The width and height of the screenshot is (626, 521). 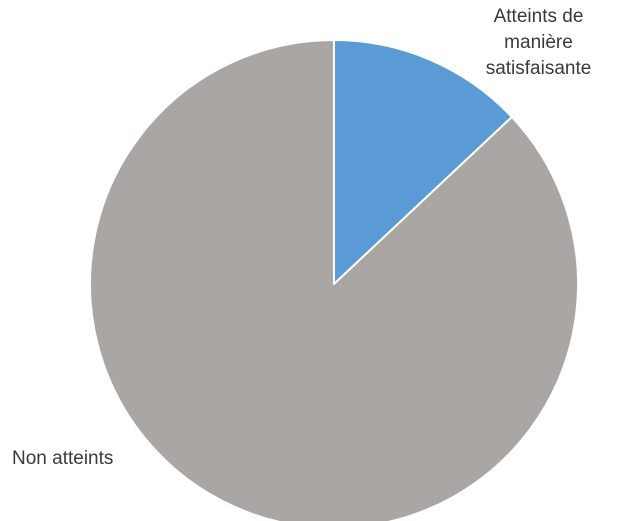 I want to click on slice-label-atteints-satisfaisante: Atteints de manière satisfaisante, so click(x=538, y=42).